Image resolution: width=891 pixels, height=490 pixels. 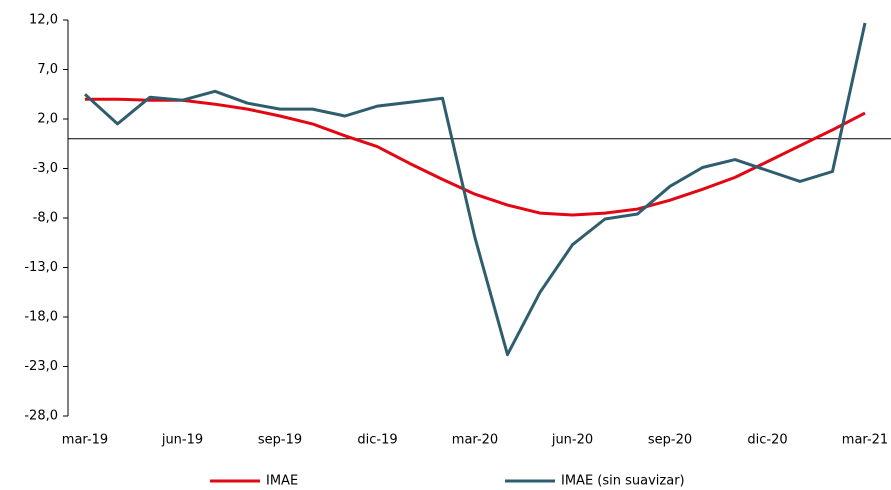 I want to click on x-tick-label: mar-20, so click(x=475, y=440).